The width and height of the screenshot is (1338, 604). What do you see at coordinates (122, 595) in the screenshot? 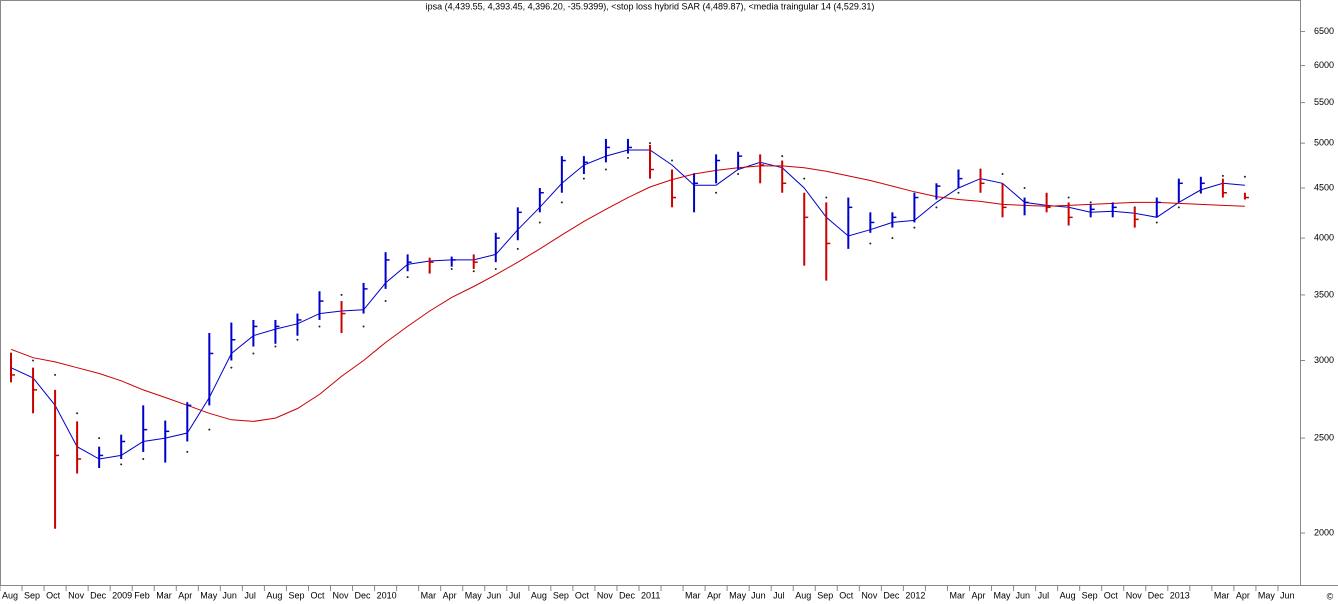
I see `x-tick-label: 2009` at bounding box center [122, 595].